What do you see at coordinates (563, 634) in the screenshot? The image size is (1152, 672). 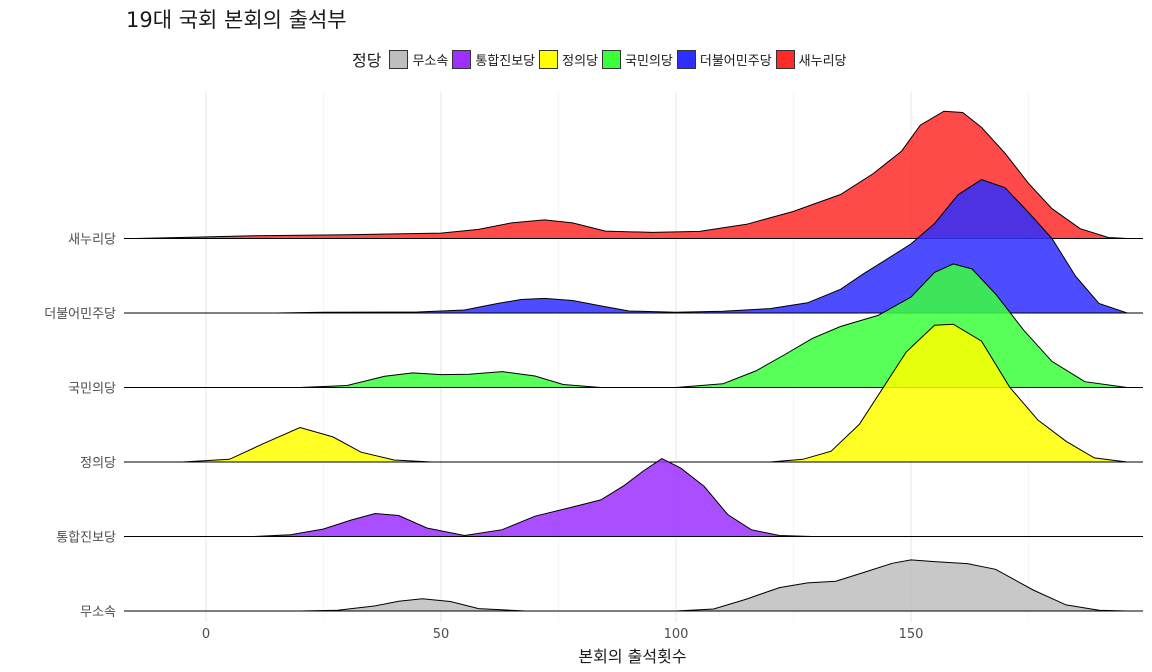 I see `x-tick-labels: 0 50 100 150` at bounding box center [563, 634].